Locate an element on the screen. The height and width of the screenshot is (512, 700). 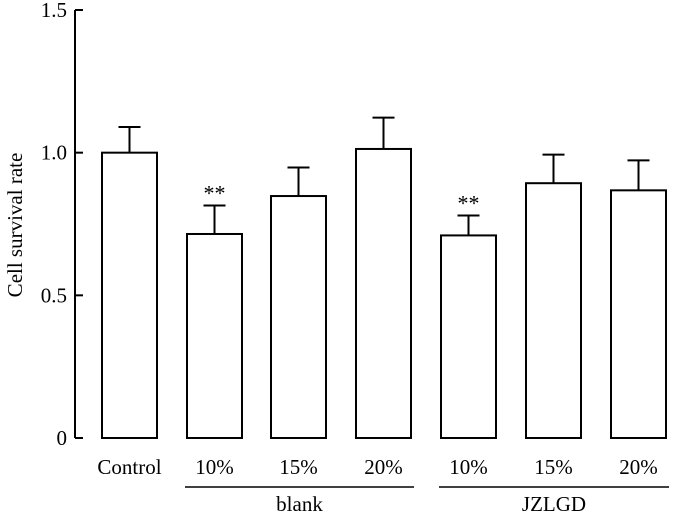
y-tick-label: 0.5 is located at coordinates (54, 295).